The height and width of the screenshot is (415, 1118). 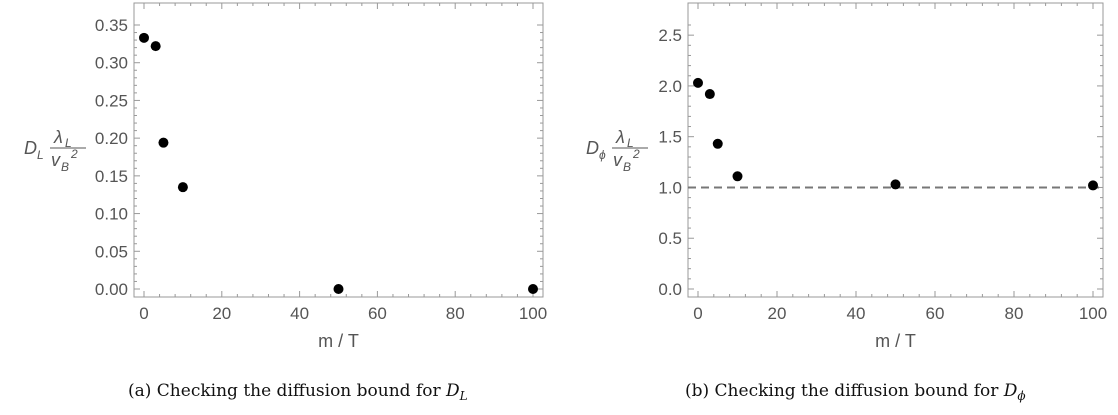 What do you see at coordinates (111, 289) in the screenshot?
I see `y-tick-label: 0.00` at bounding box center [111, 289].